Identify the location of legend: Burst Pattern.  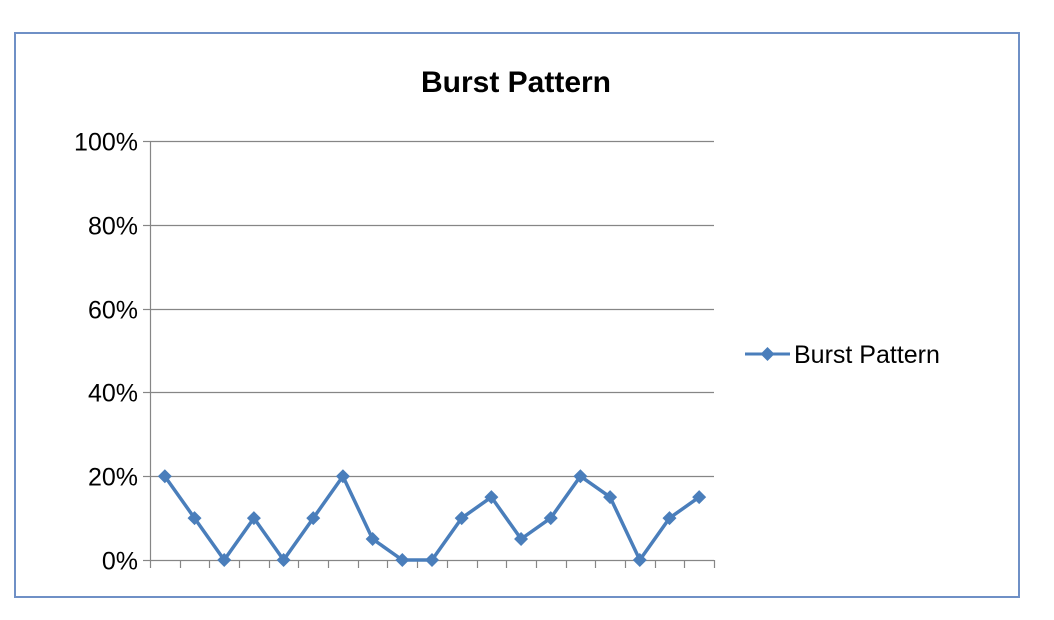
(842, 355).